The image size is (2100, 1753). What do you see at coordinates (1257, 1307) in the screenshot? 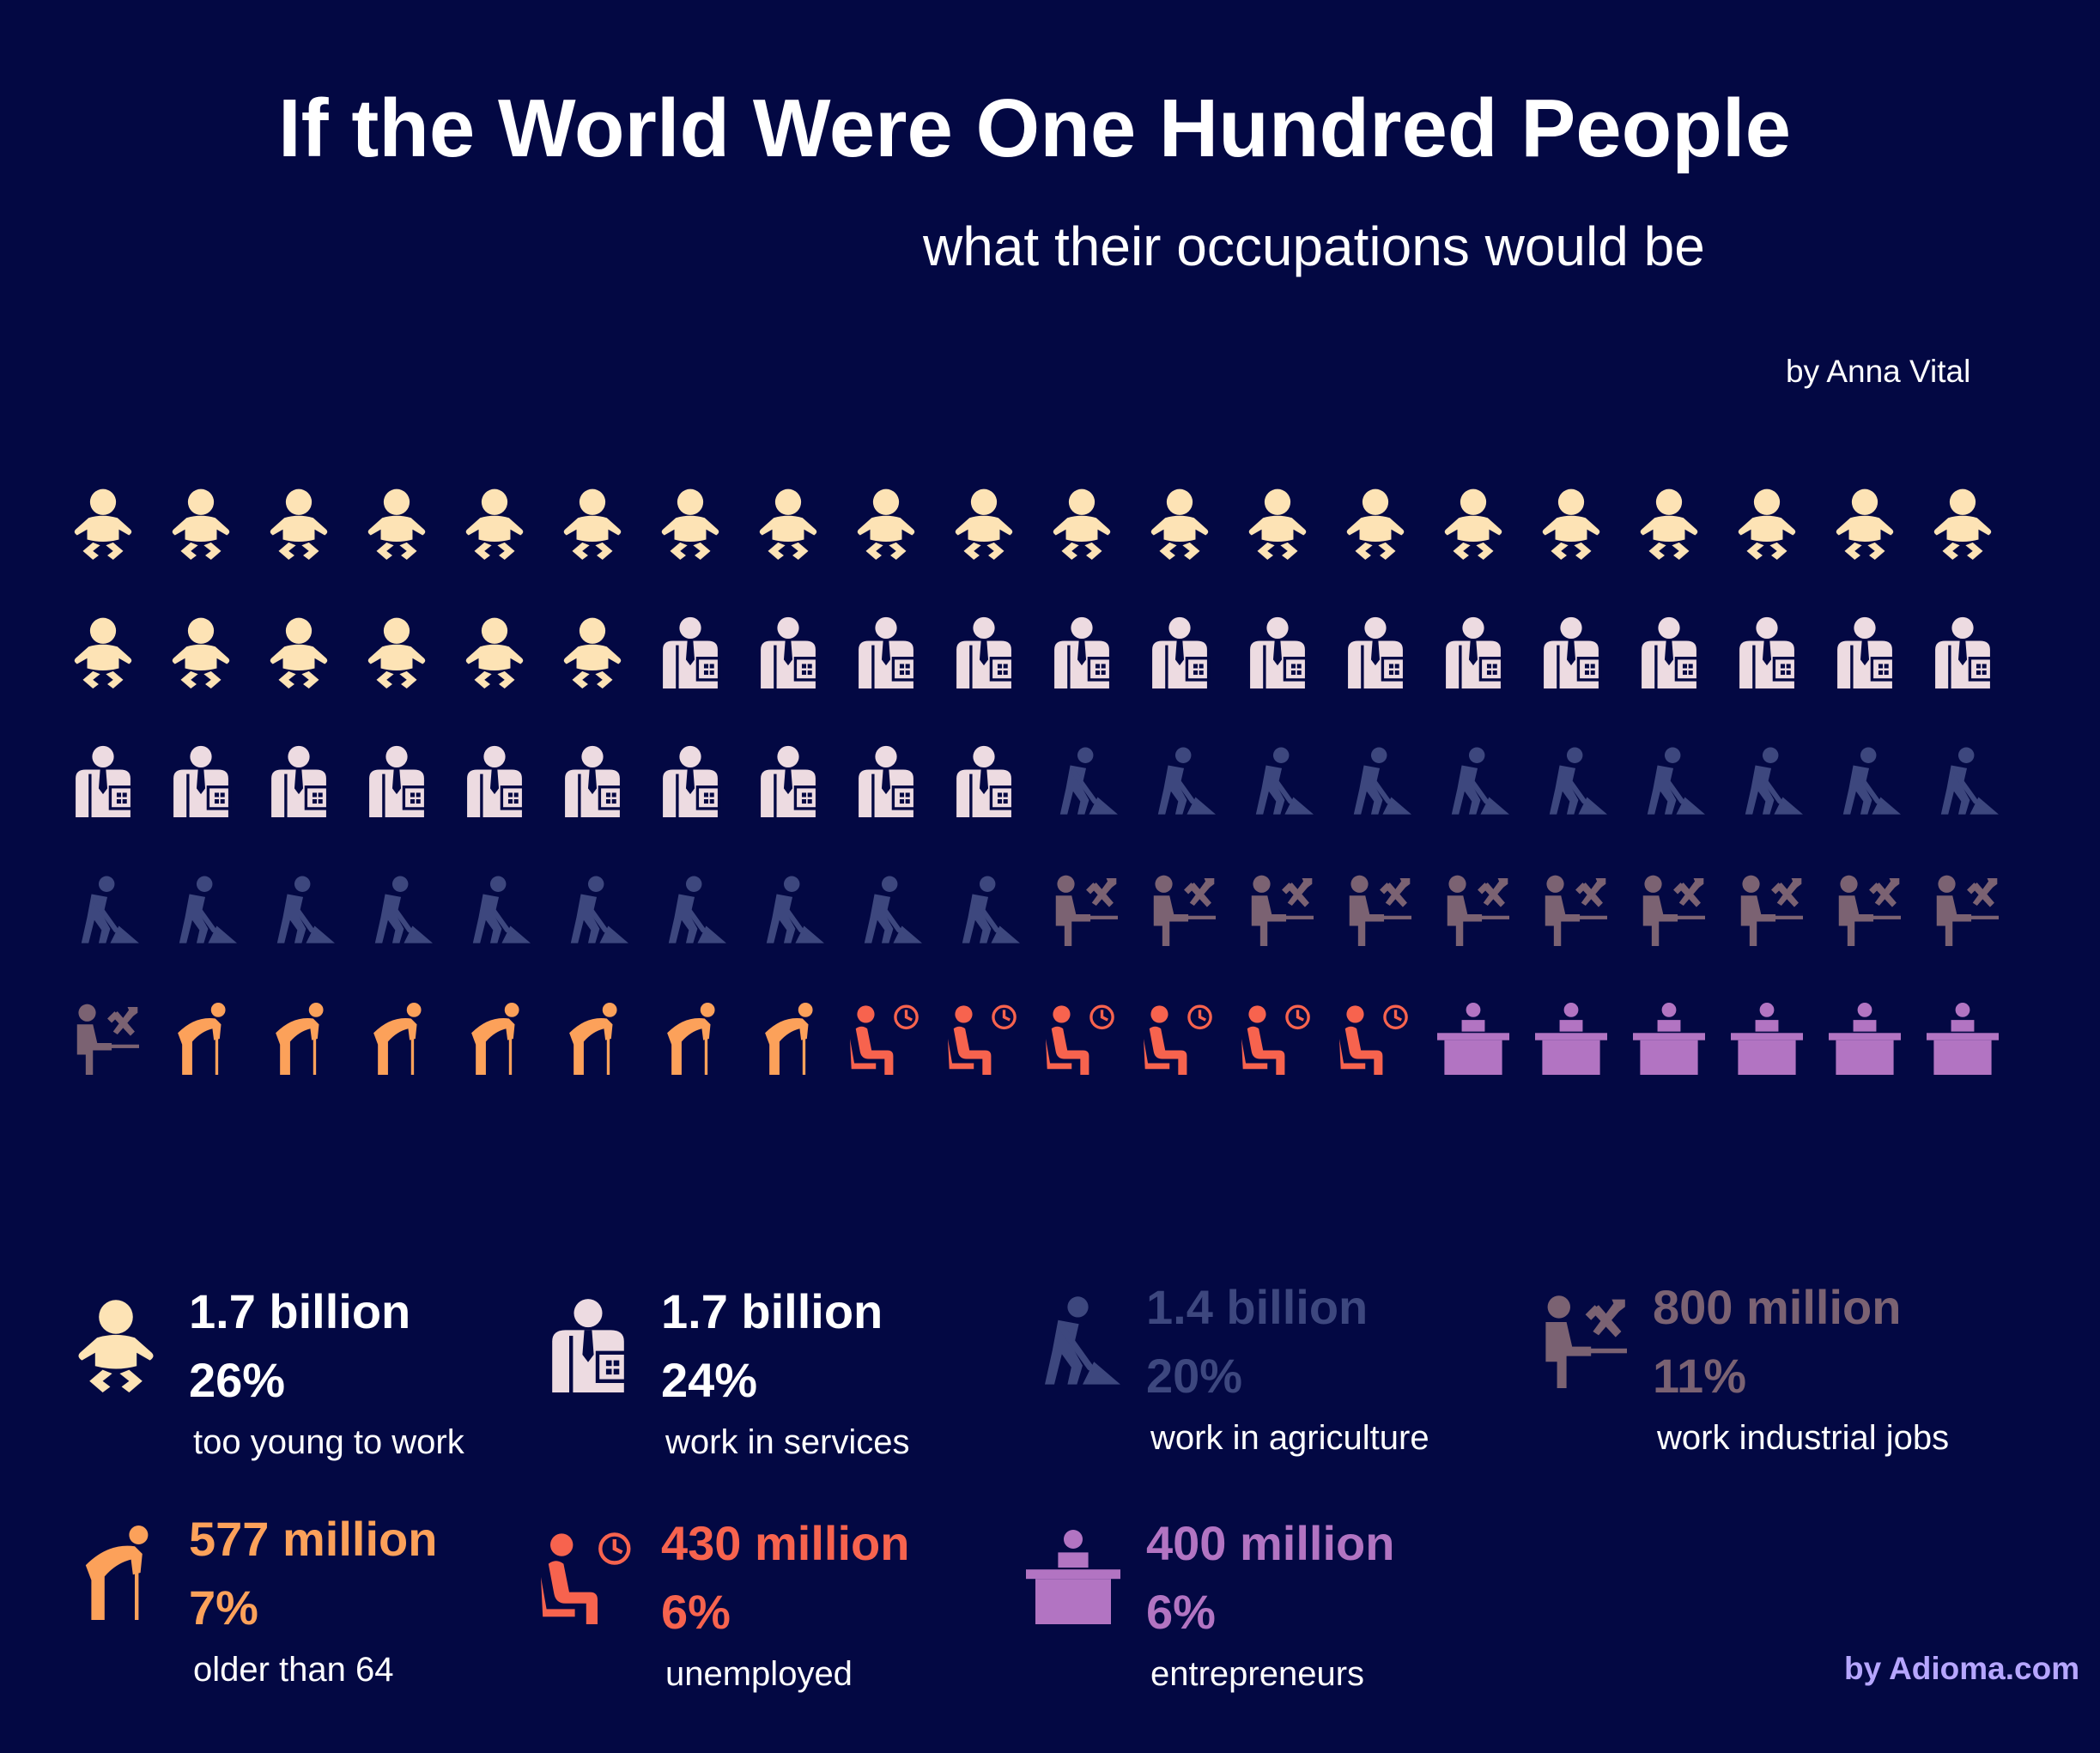
I see `legend-value: 1.4 billion` at bounding box center [1257, 1307].